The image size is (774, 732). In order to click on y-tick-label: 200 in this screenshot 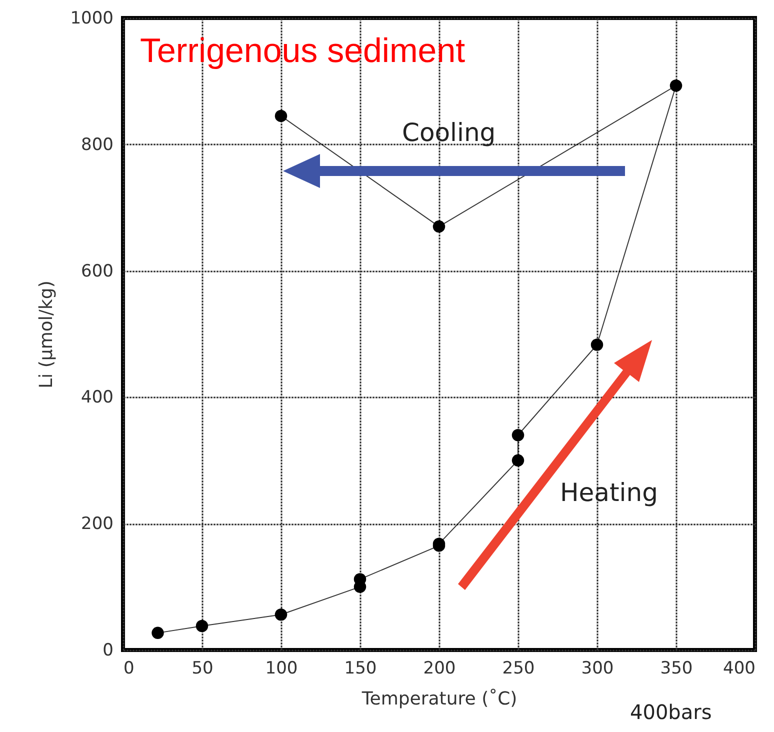, I will do `click(97, 524)`.